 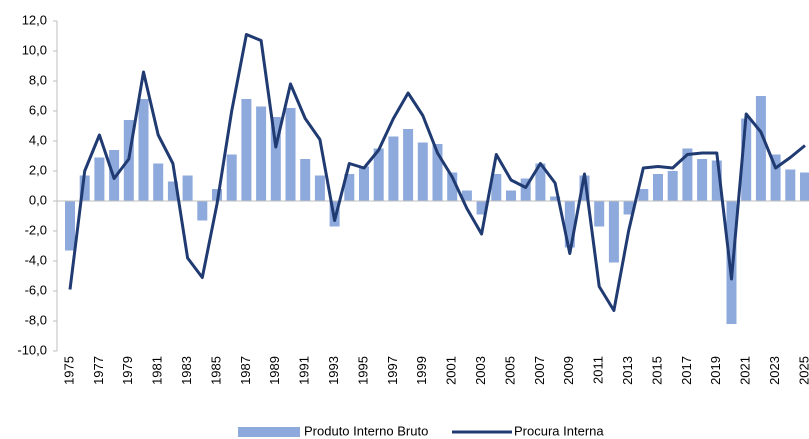 I want to click on y-tick-label: 10,0, so click(x=34, y=49).